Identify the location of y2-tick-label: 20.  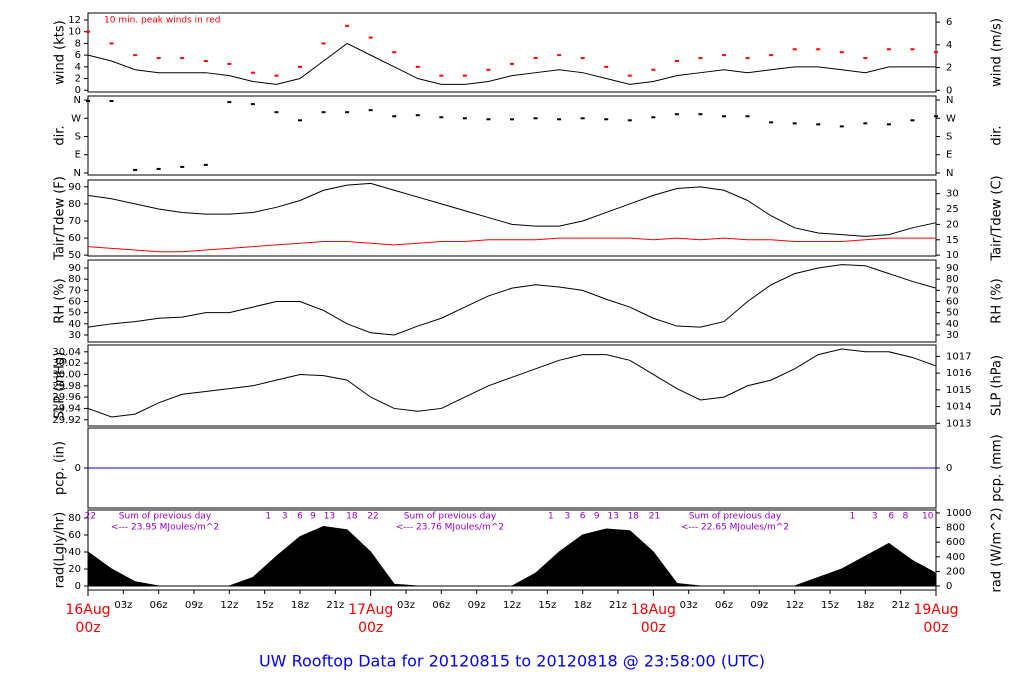
(952, 224).